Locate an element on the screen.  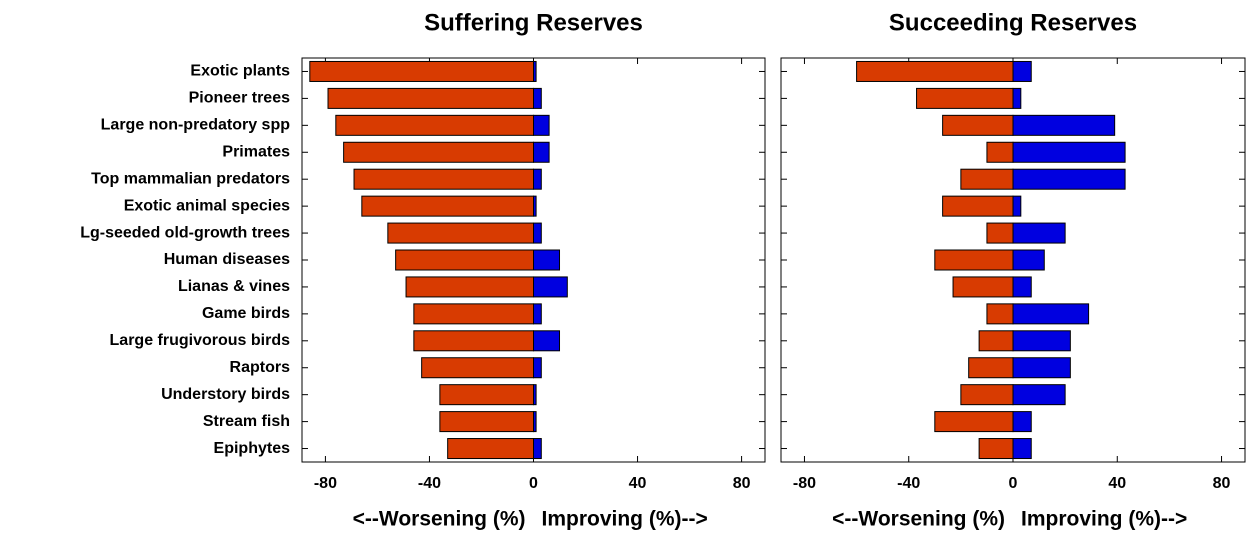
category-label: Lg-seeded old-growth trees is located at coordinates (185, 232).